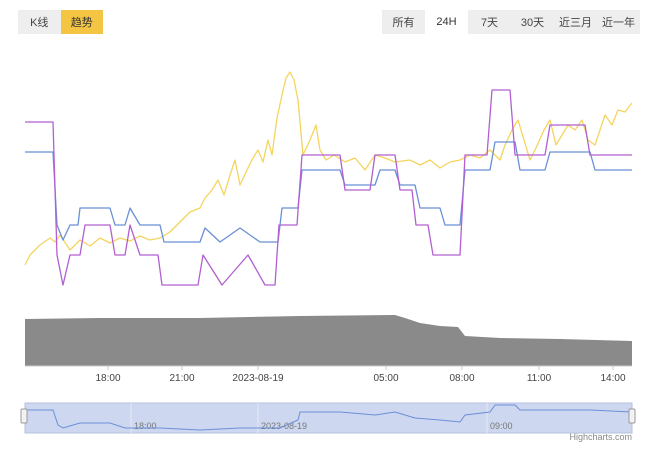  Describe the element at coordinates (403, 23) in the screenshot. I see `range-all-button: 所有` at that location.